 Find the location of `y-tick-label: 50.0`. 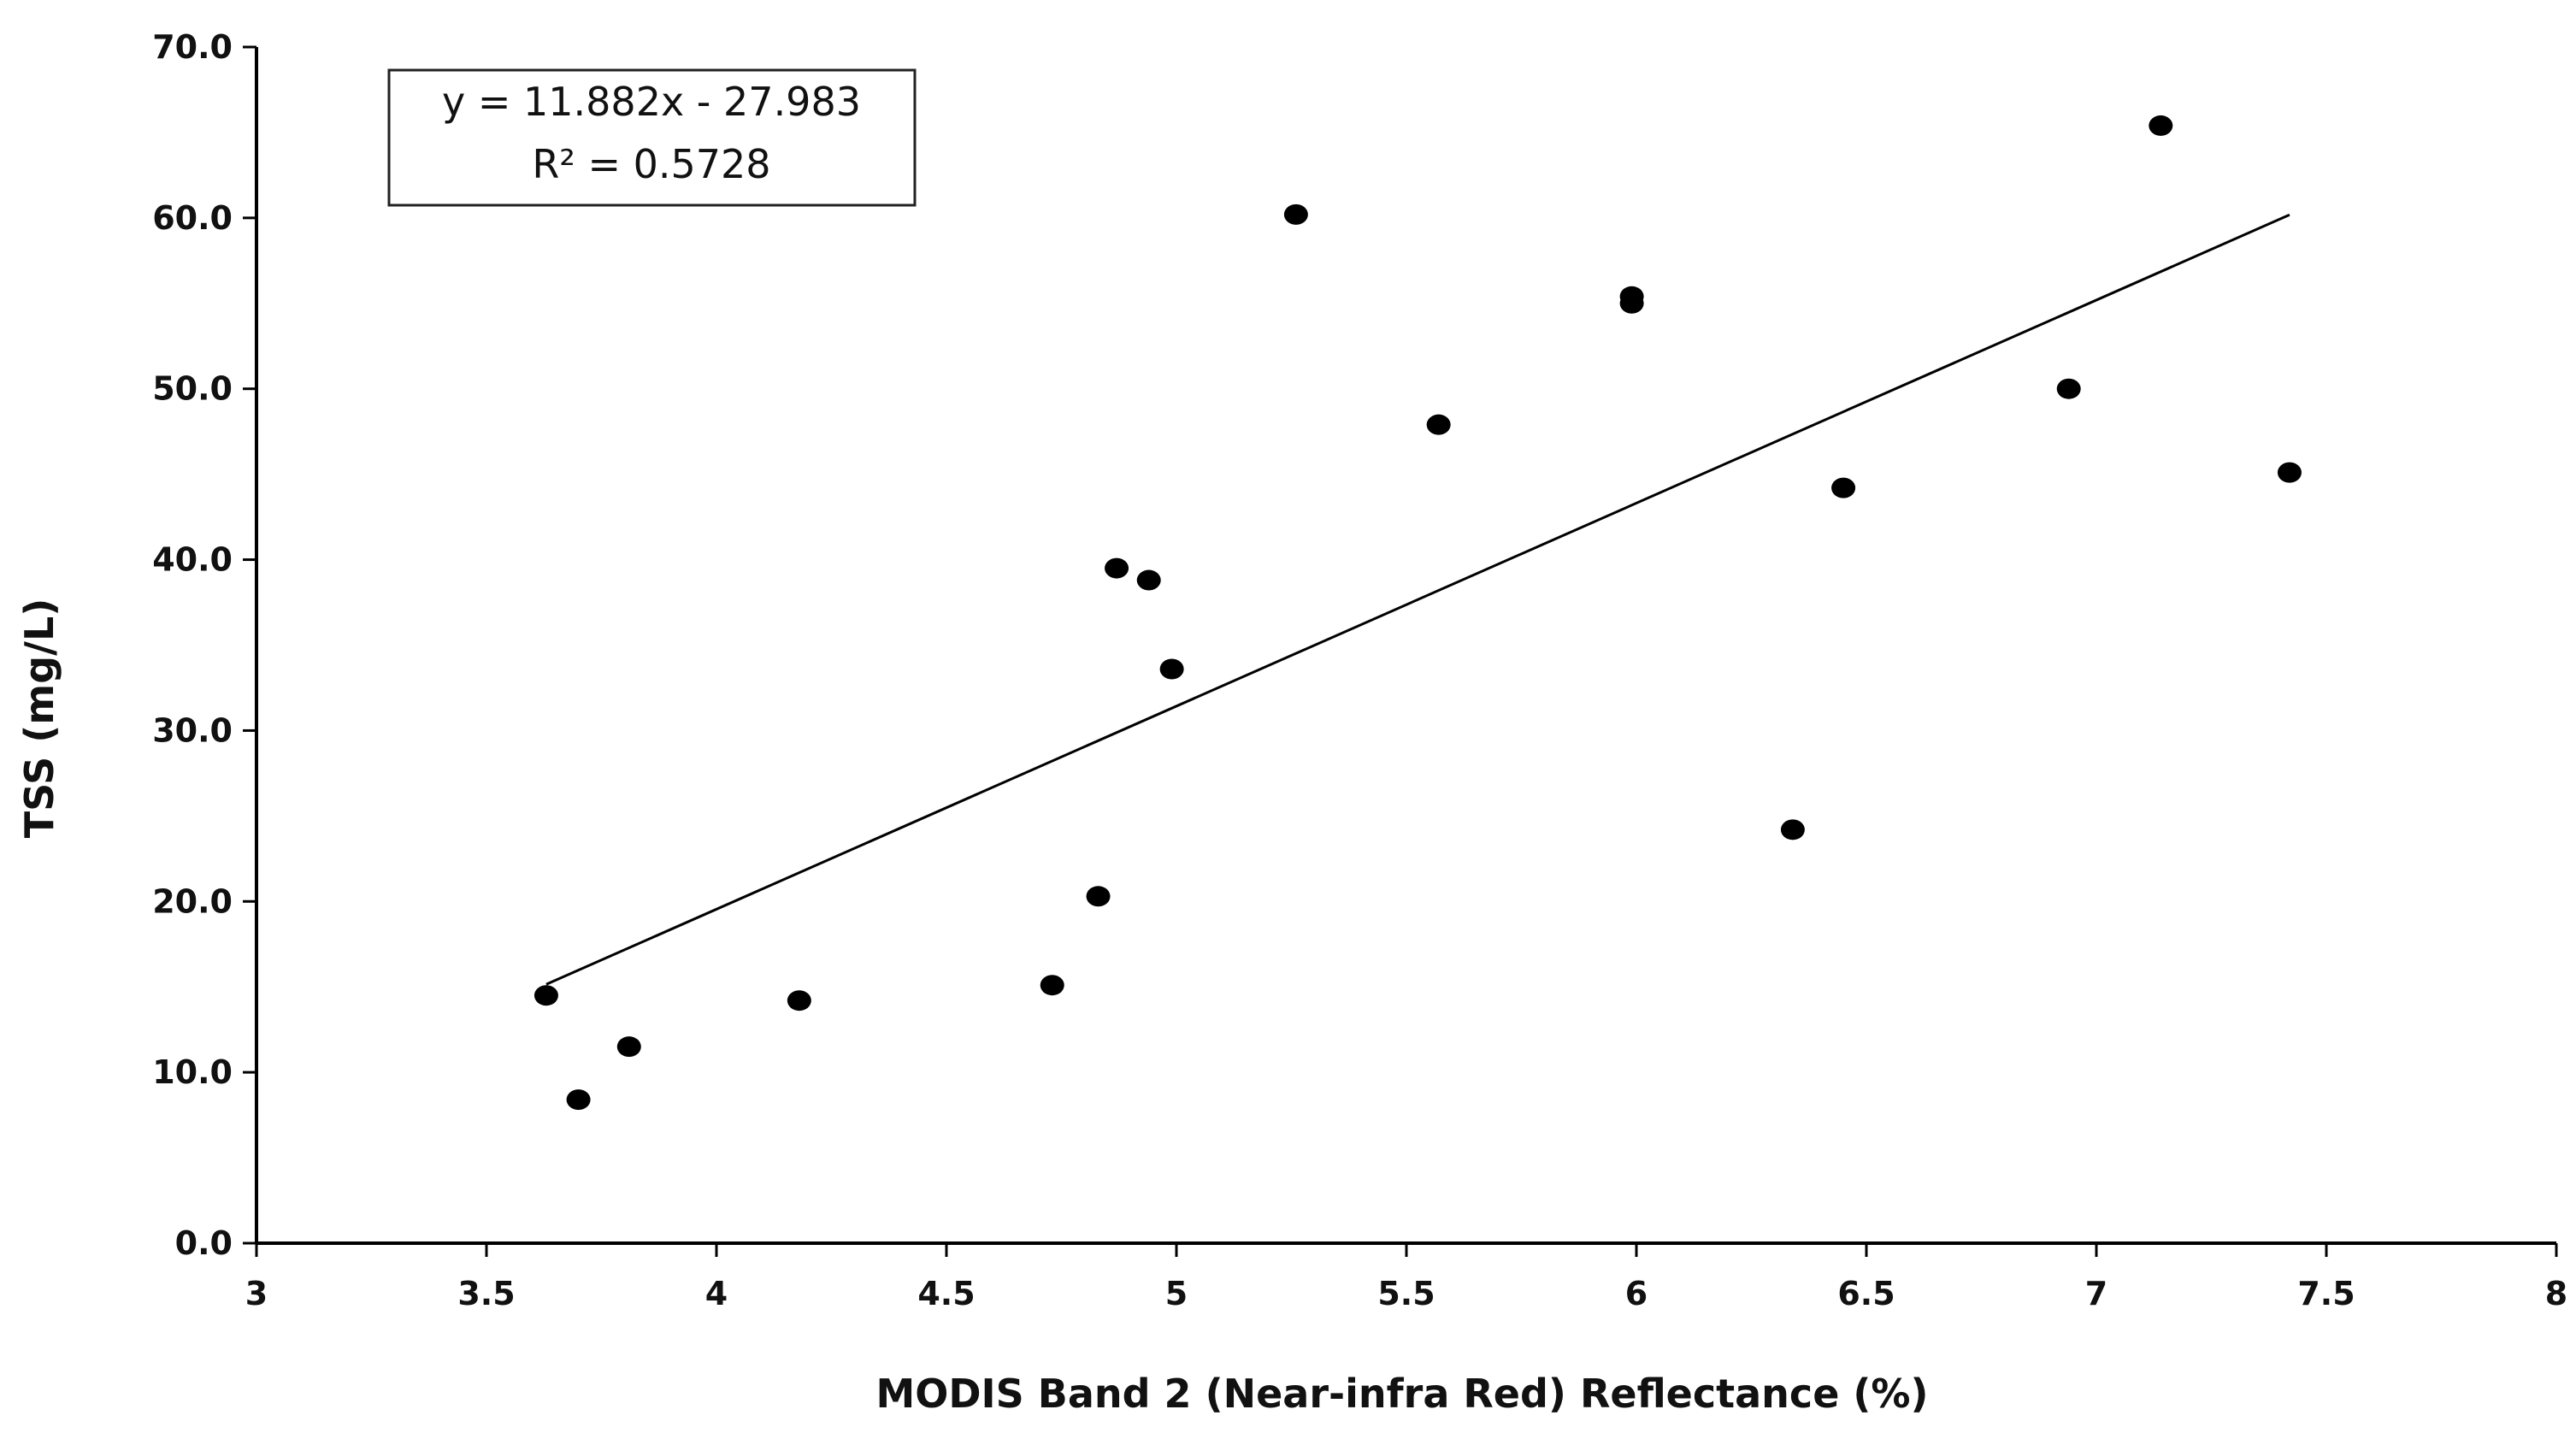

y-tick-label: 50.0 is located at coordinates (192, 389).